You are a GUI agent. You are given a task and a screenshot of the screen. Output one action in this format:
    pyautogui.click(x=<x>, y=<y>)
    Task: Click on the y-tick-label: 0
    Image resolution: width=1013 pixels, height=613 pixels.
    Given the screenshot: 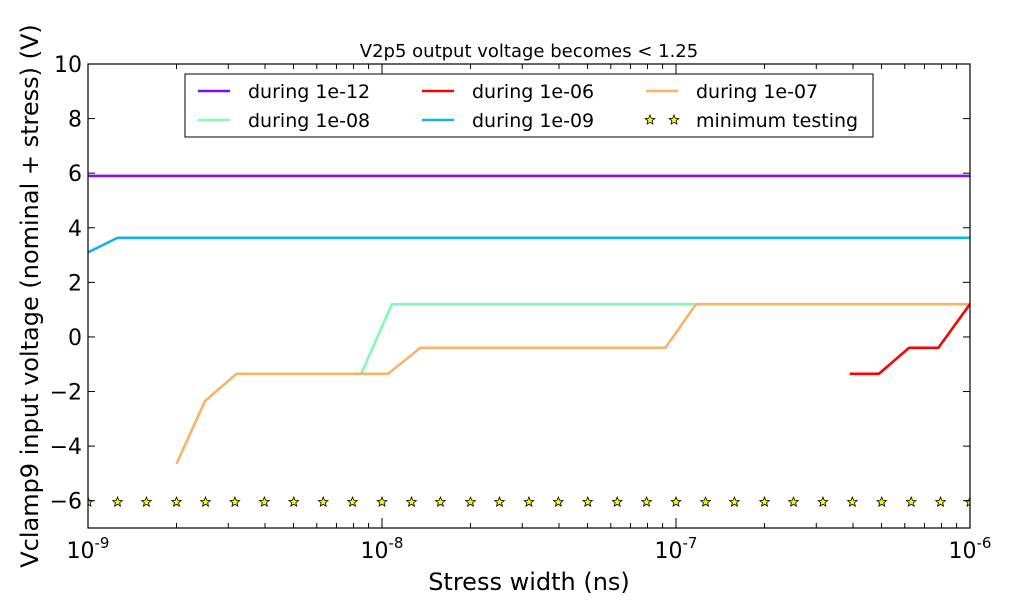 What is the action you would take?
    pyautogui.click(x=75, y=338)
    